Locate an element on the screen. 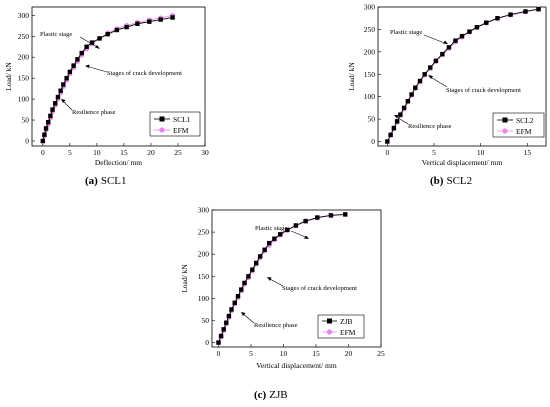  chart-c-y-axis-label: Load/ kN is located at coordinates (184, 278).